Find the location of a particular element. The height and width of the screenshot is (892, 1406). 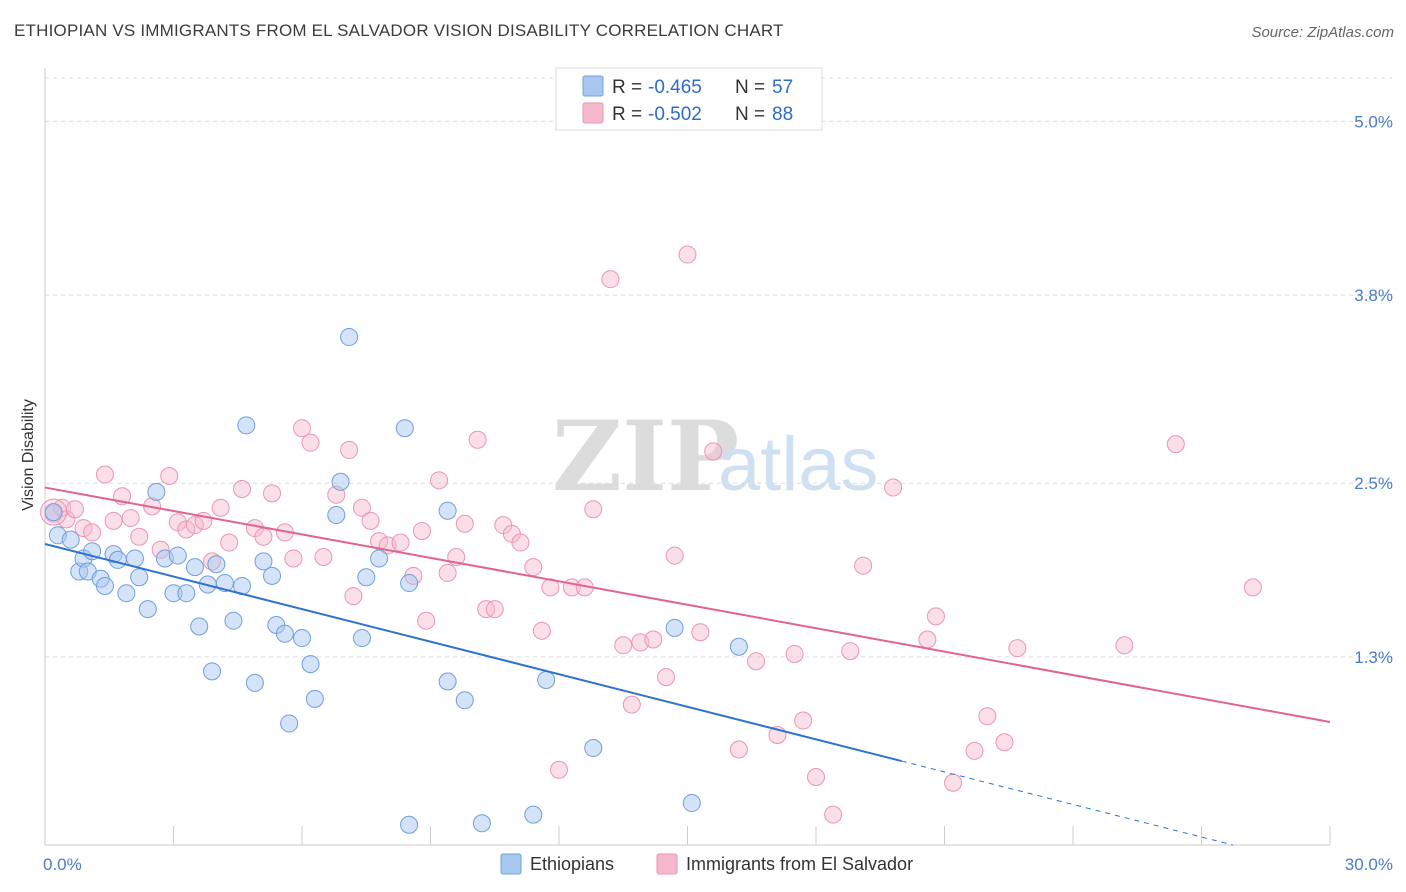

legend-n-label-el-salvador: N = is located at coordinates (750, 114).